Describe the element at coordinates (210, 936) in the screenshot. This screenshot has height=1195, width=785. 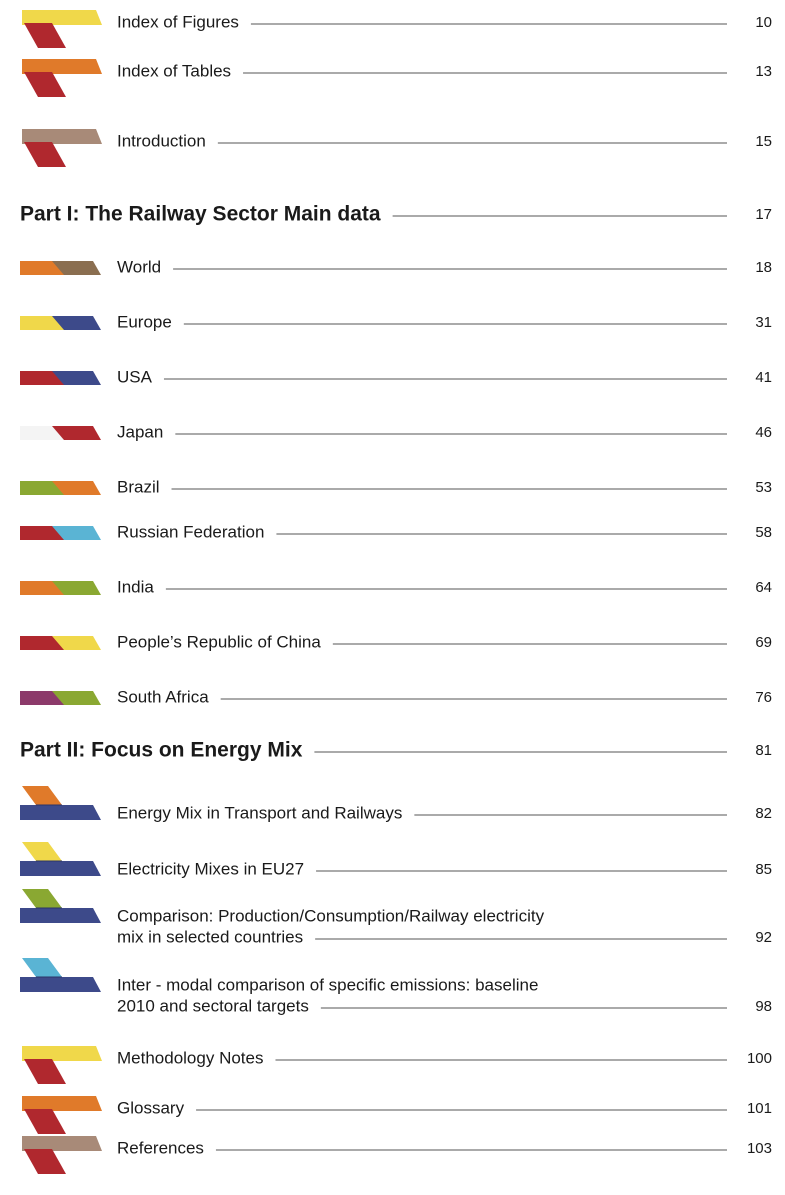
I see `entry-title: mix in selected countries` at that location.